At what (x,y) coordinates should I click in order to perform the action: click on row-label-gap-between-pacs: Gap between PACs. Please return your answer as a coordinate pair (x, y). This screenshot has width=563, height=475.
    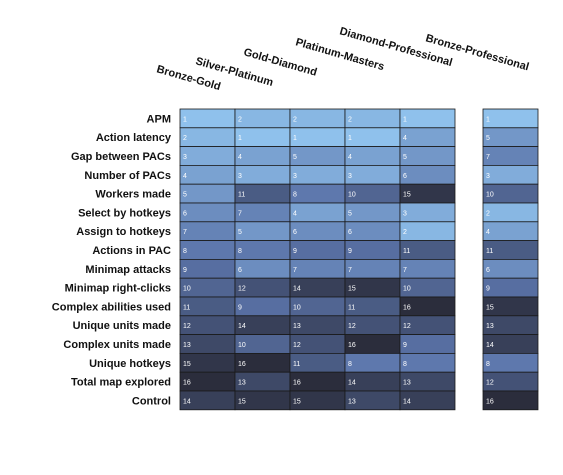
    Looking at the image, I should click on (121, 157).